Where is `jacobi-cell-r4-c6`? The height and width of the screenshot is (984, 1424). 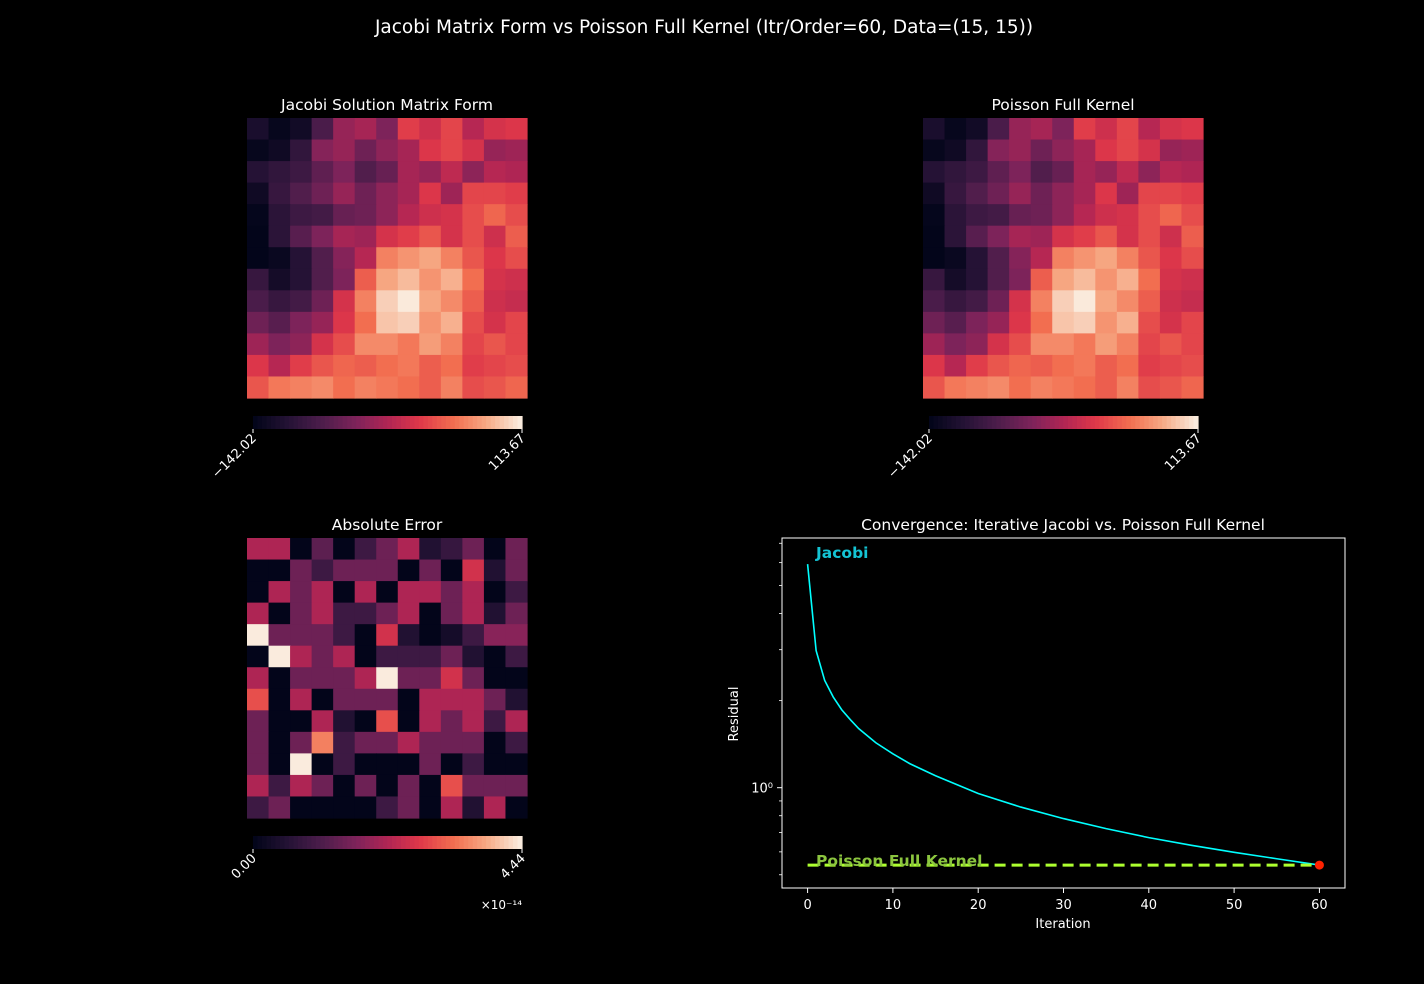
jacobi-cell-r4-c6 is located at coordinates (387, 215).